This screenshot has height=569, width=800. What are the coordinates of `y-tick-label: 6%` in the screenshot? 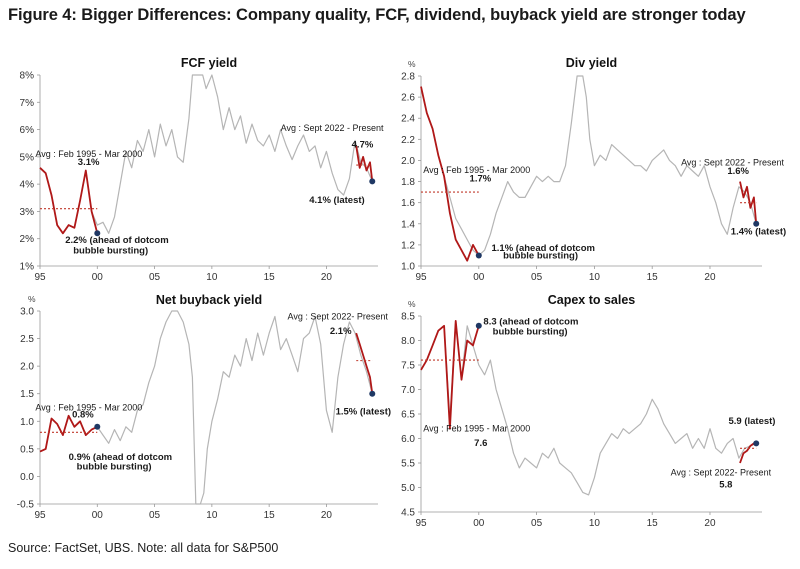 It's located at (27, 130).